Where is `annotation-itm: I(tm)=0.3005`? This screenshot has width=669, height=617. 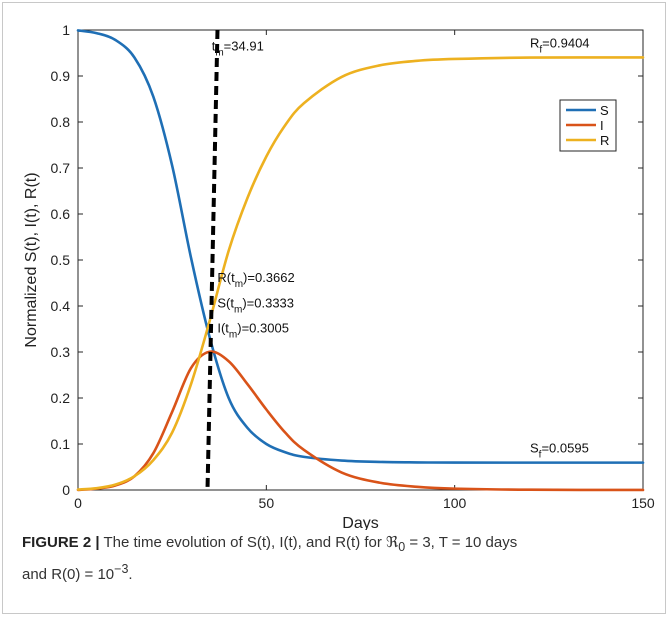
annotation-itm: I(tm)=0.3005 is located at coordinates (253, 331).